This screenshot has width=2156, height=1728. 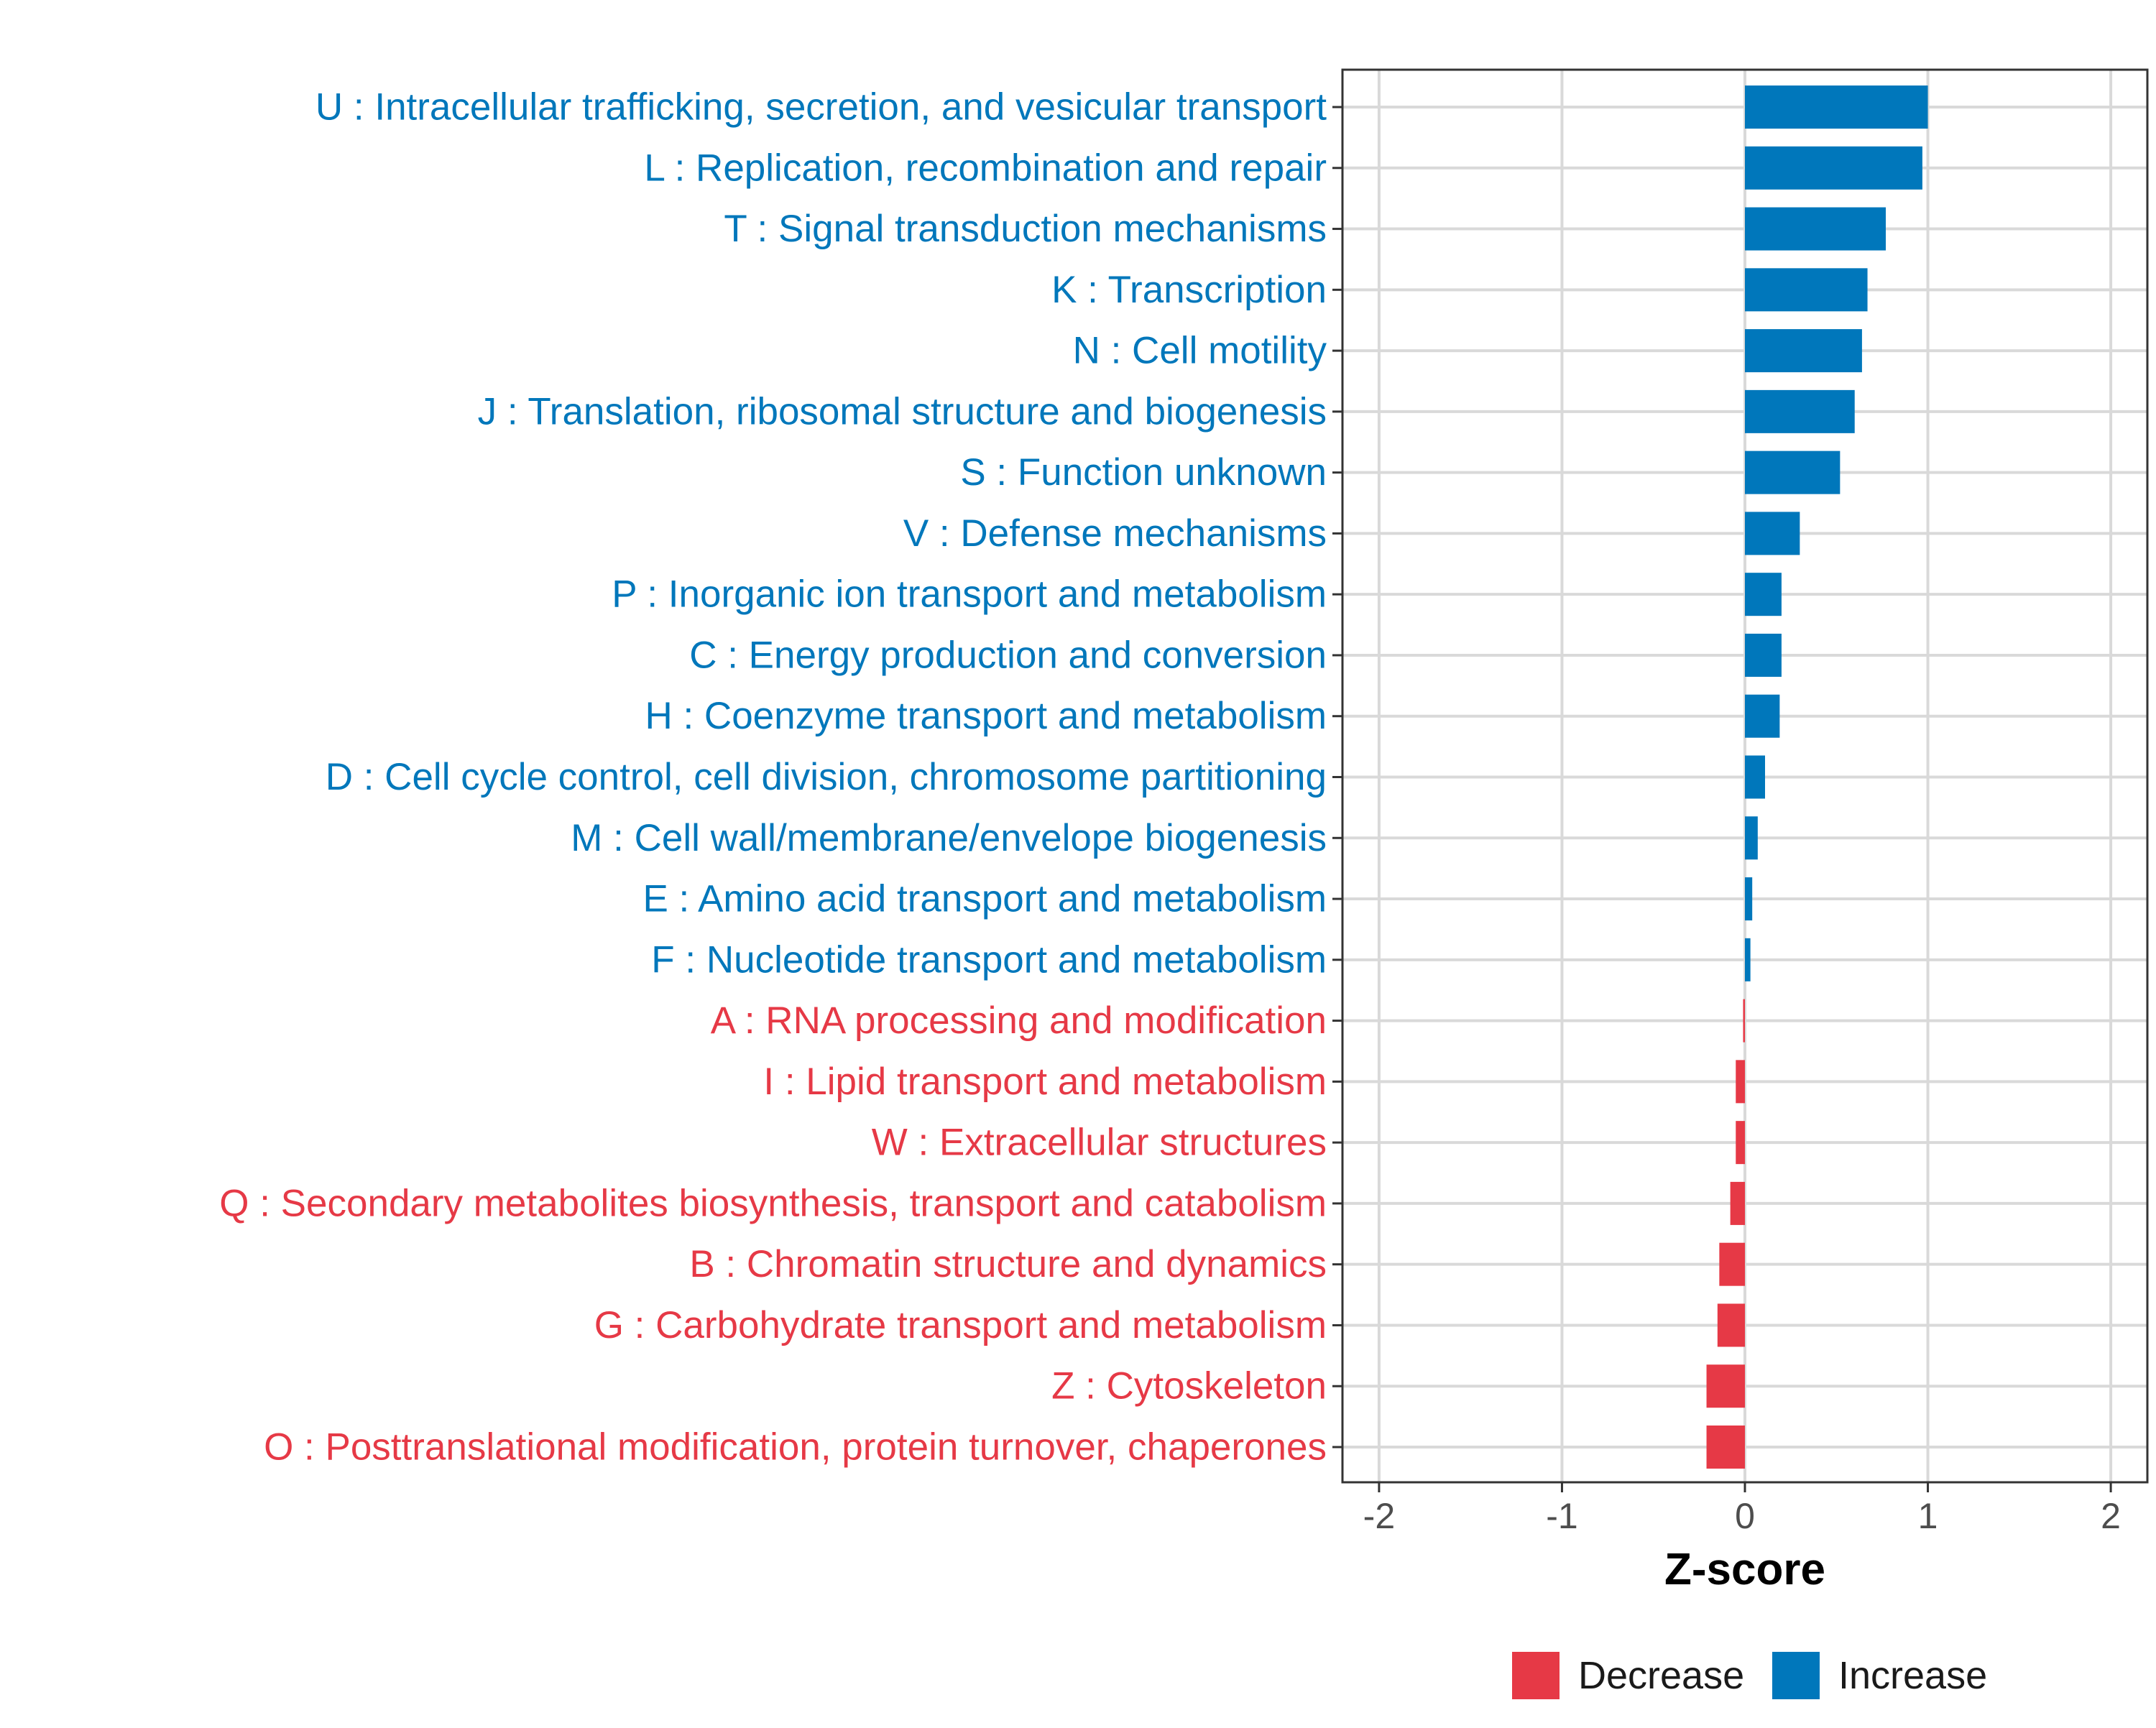 I want to click on bar-k, so click(x=1806, y=290).